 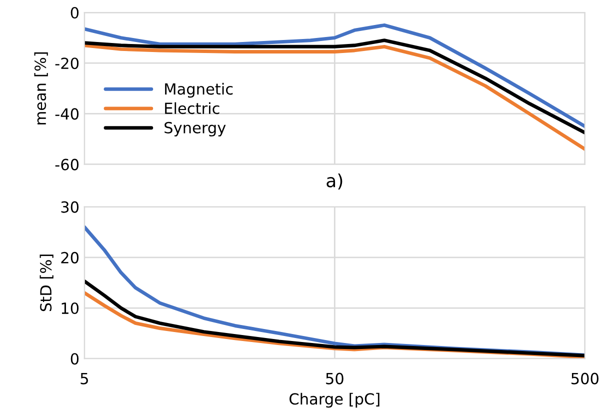 What do you see at coordinates (335, 400) in the screenshot?
I see `x-axis-title: Charge [pC]` at bounding box center [335, 400].